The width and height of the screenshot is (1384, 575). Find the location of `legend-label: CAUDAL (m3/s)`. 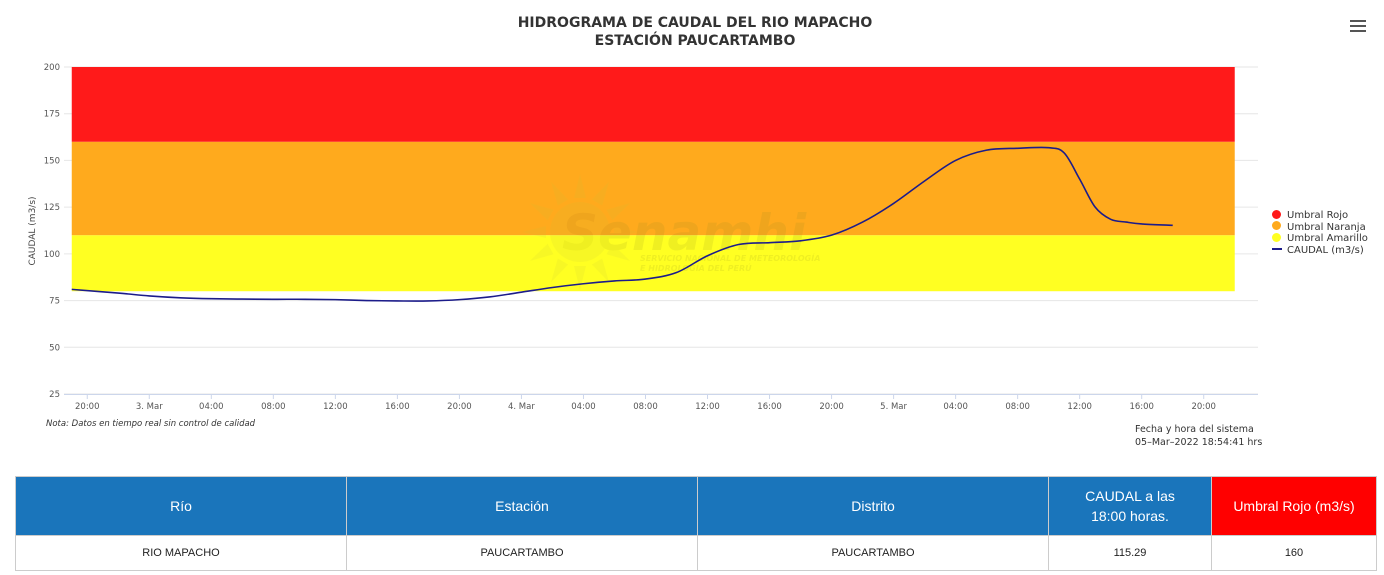

legend-label: CAUDAL (m3/s) is located at coordinates (1325, 250).